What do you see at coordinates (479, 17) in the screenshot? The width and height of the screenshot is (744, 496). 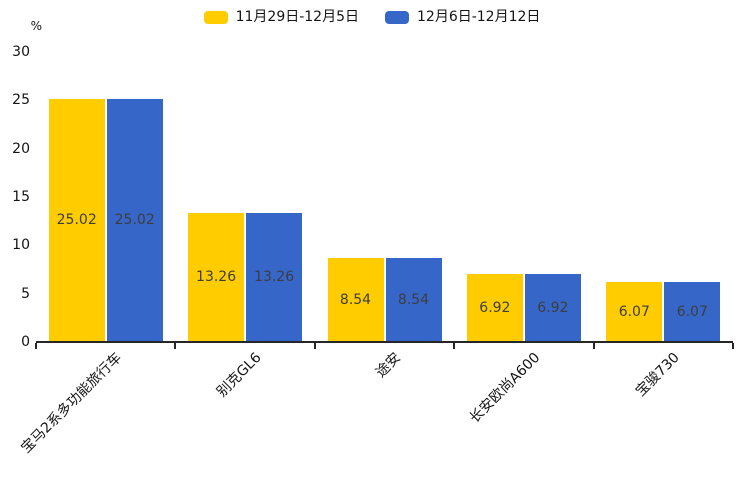 I see `legend-label: 12月6日-12月12日` at bounding box center [479, 17].